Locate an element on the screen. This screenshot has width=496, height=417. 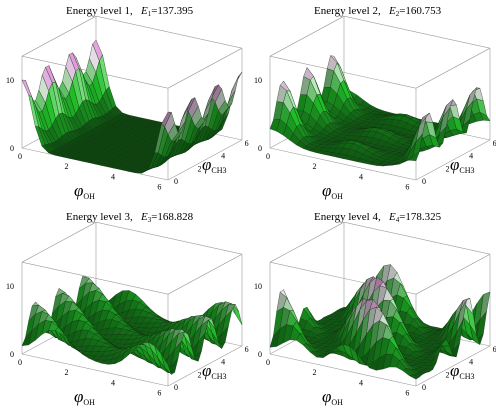
title-energy-value: =178.325 is located at coordinates (420, 217).